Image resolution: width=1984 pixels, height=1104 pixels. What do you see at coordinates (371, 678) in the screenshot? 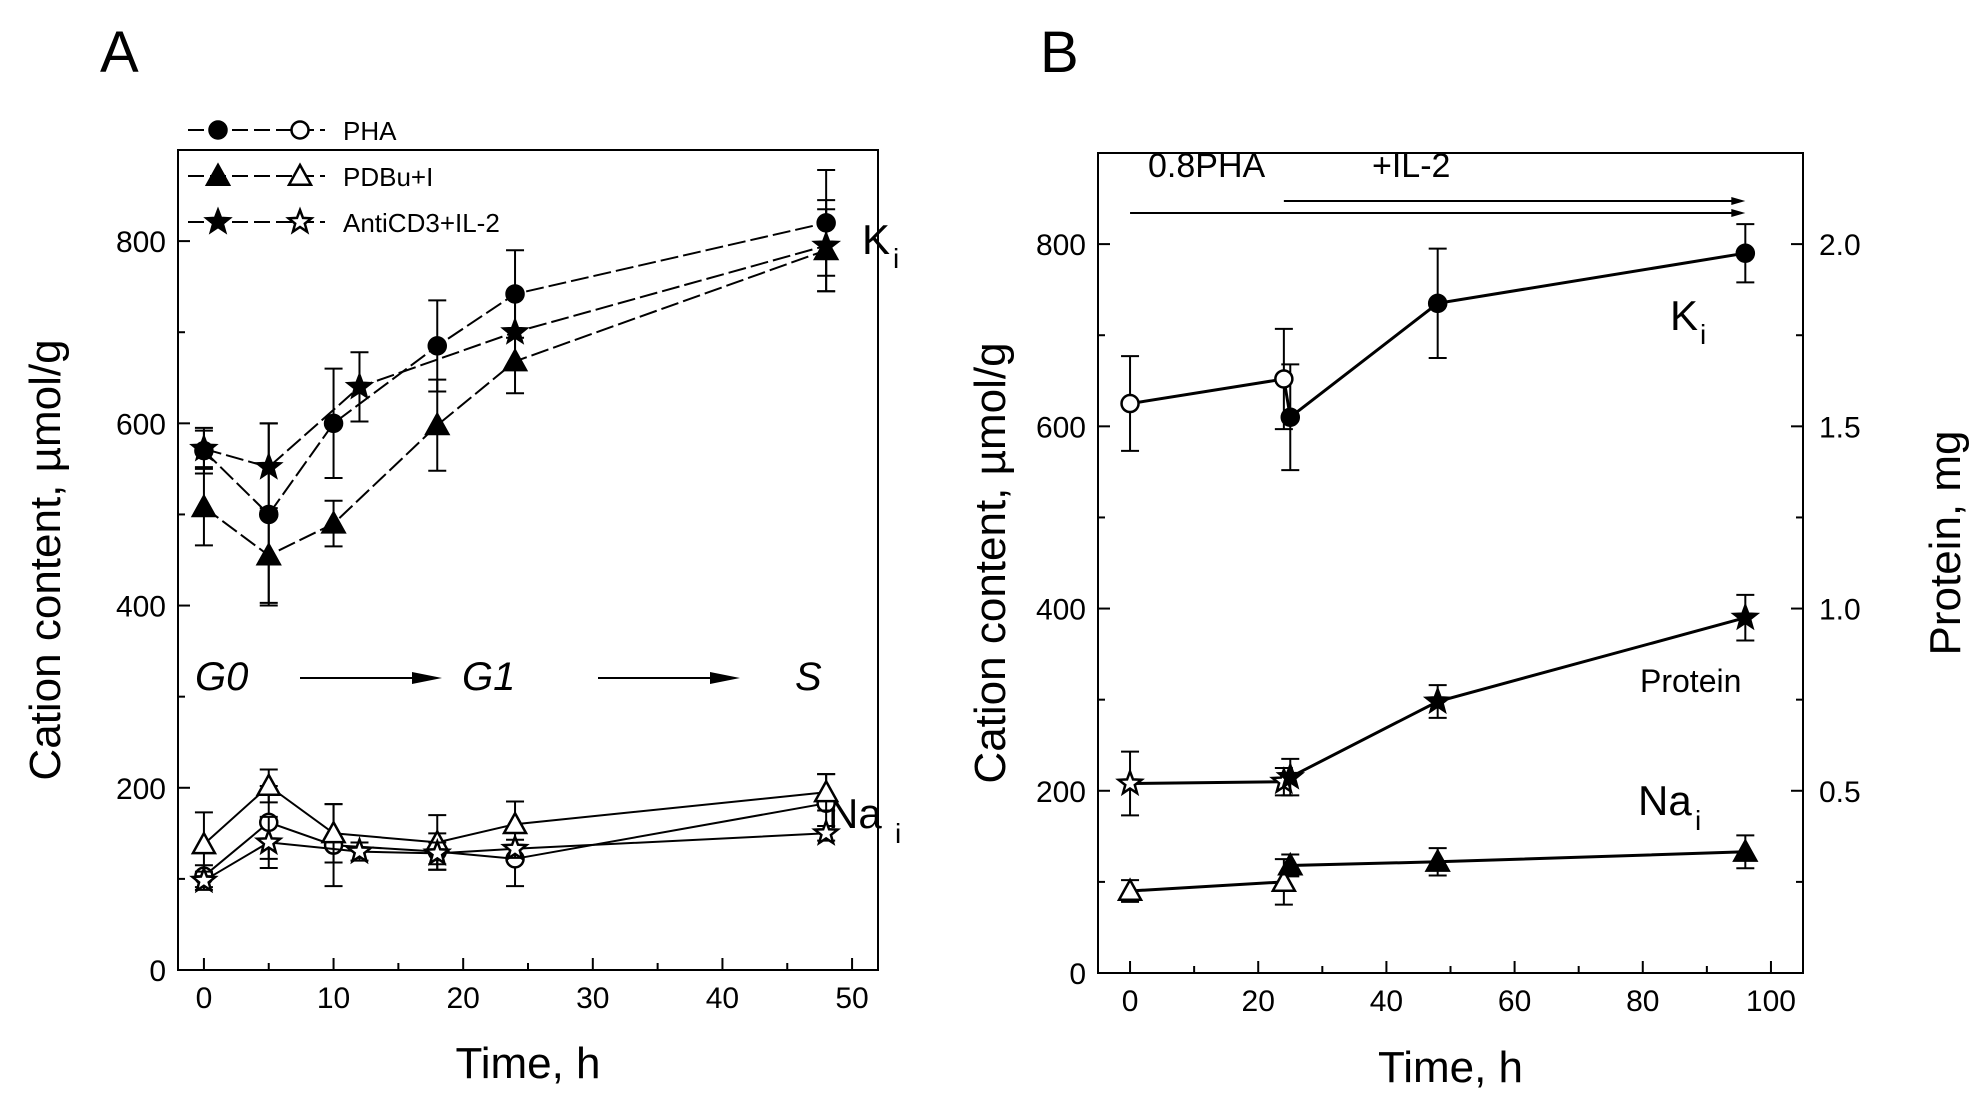
I see `phase-arrow-g0-g1` at bounding box center [371, 678].